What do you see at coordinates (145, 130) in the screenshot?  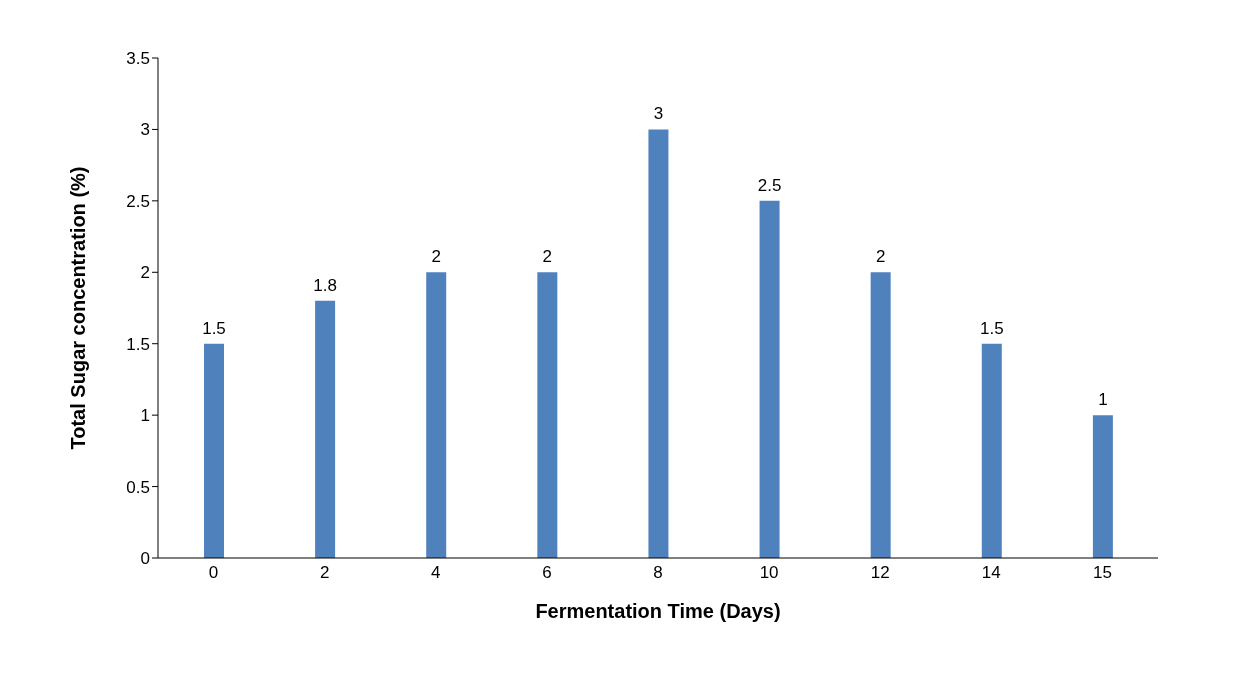 I see `y-tick-label: 3` at bounding box center [145, 130].